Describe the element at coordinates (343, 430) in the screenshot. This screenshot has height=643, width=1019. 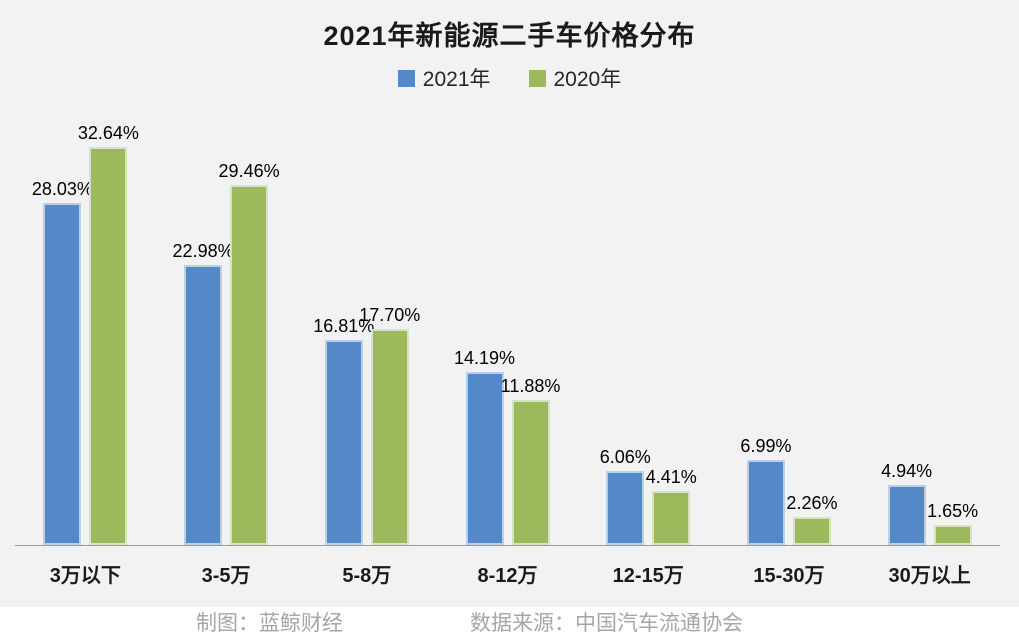
I see `bar-2021年-5-8万: 16.81%` at that location.